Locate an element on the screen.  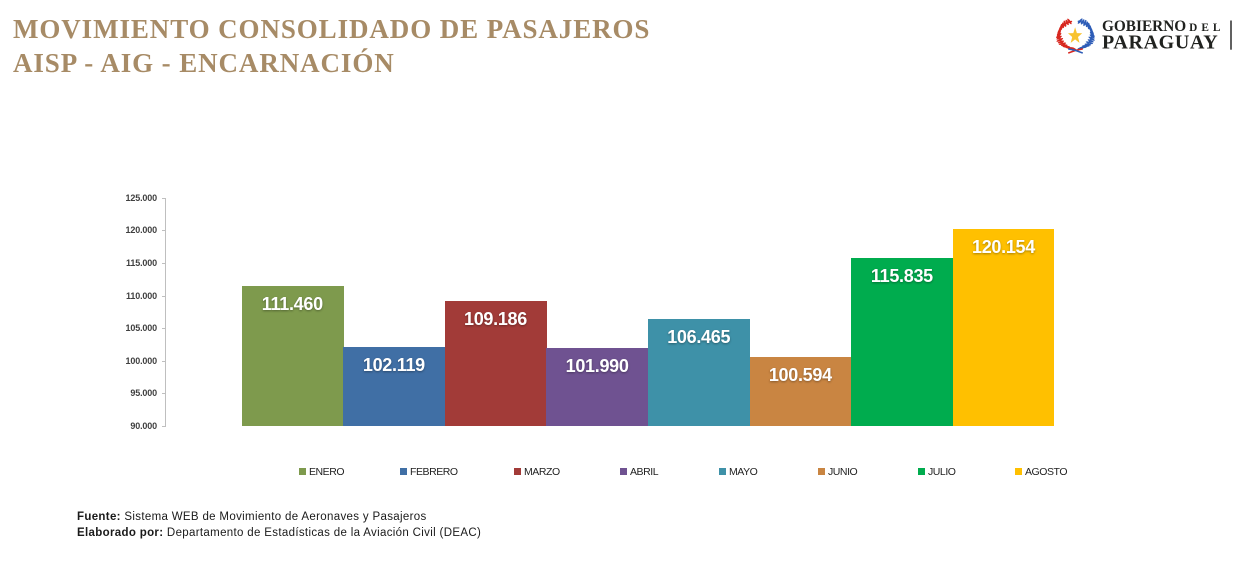
svg-text: PARAGUAY is located at coordinates (1160, 43).